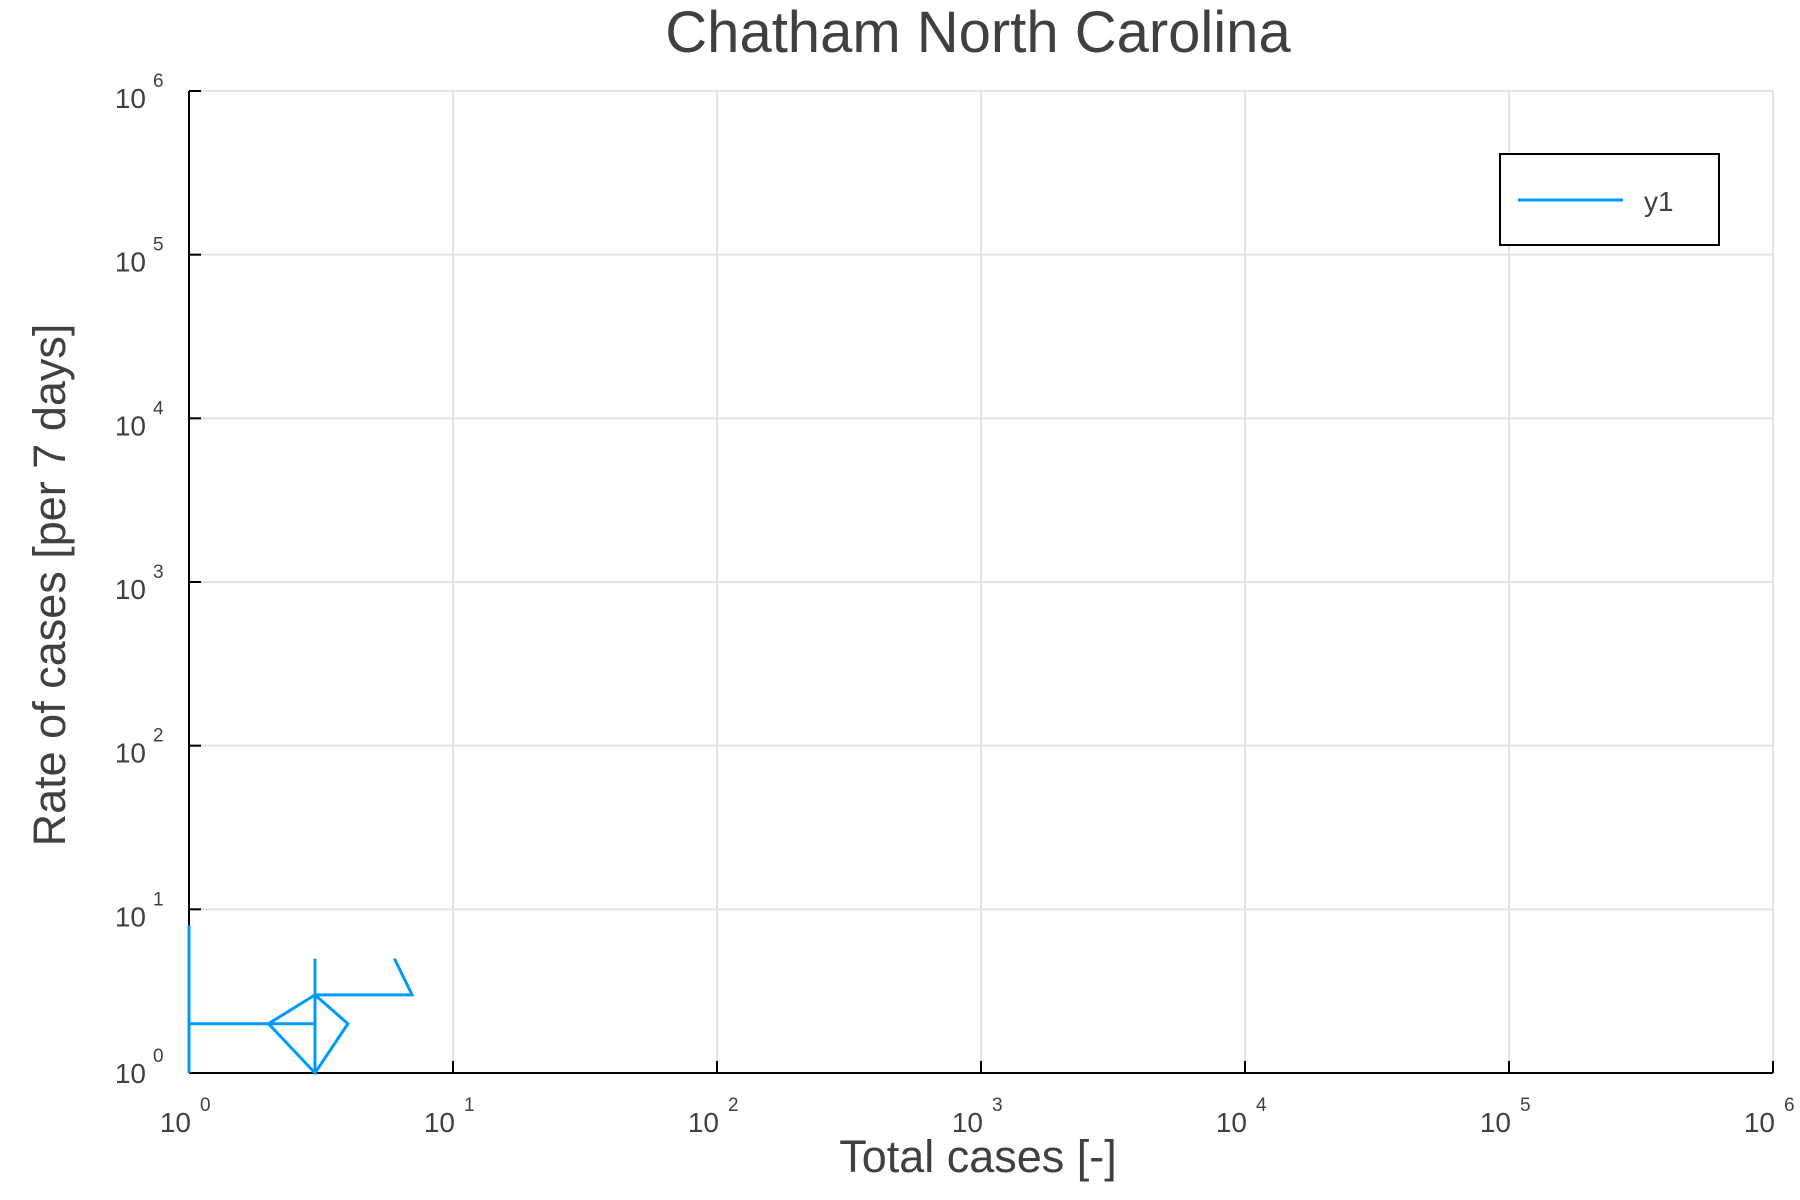 The height and width of the screenshot is (1200, 1800). What do you see at coordinates (1525, 1105) in the screenshot?
I see `x-tick-exponent: 5` at bounding box center [1525, 1105].